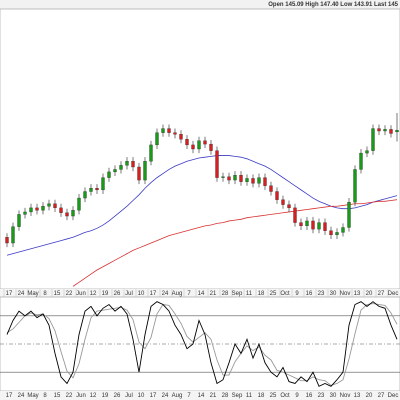 This screenshot has height=400, width=400. Describe the element at coordinates (249, 294) in the screenshot. I see `x-tick-label: 11` at that location.